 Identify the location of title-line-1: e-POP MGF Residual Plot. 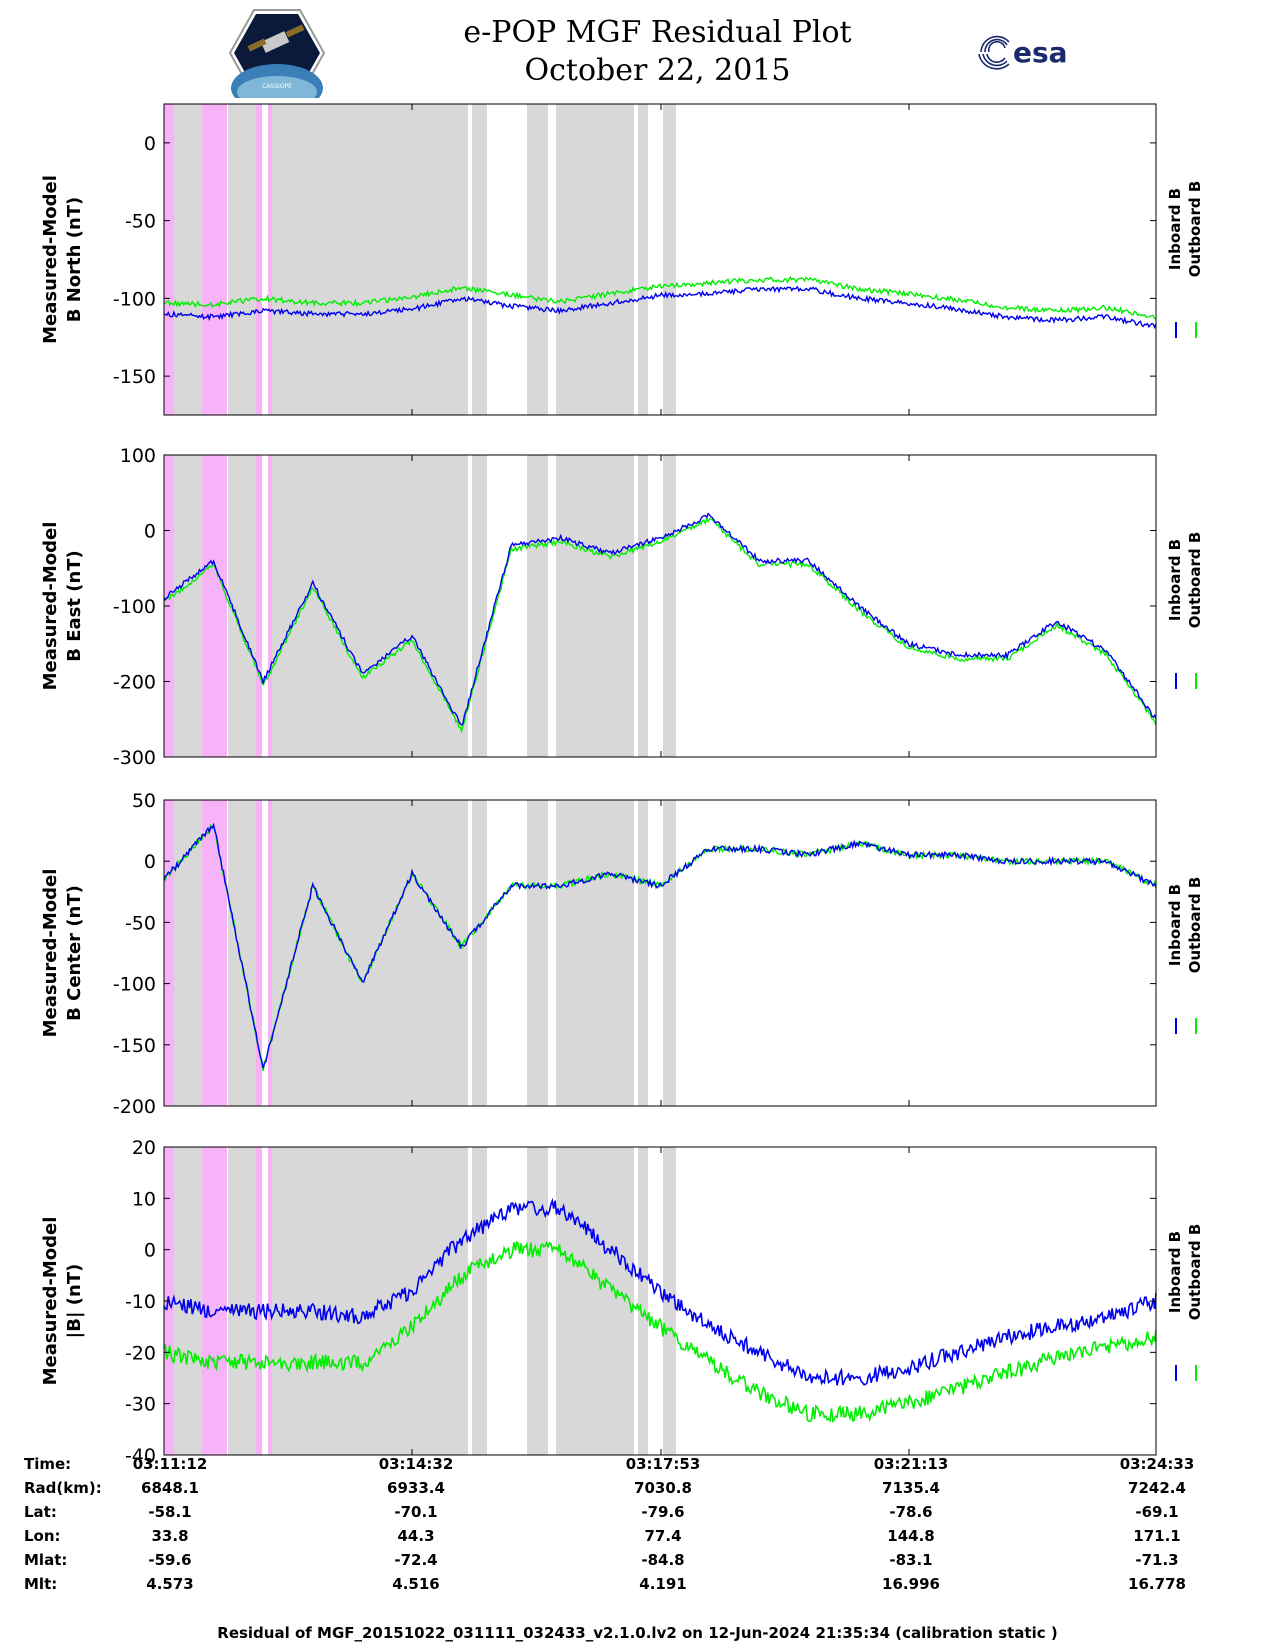
(657, 32).